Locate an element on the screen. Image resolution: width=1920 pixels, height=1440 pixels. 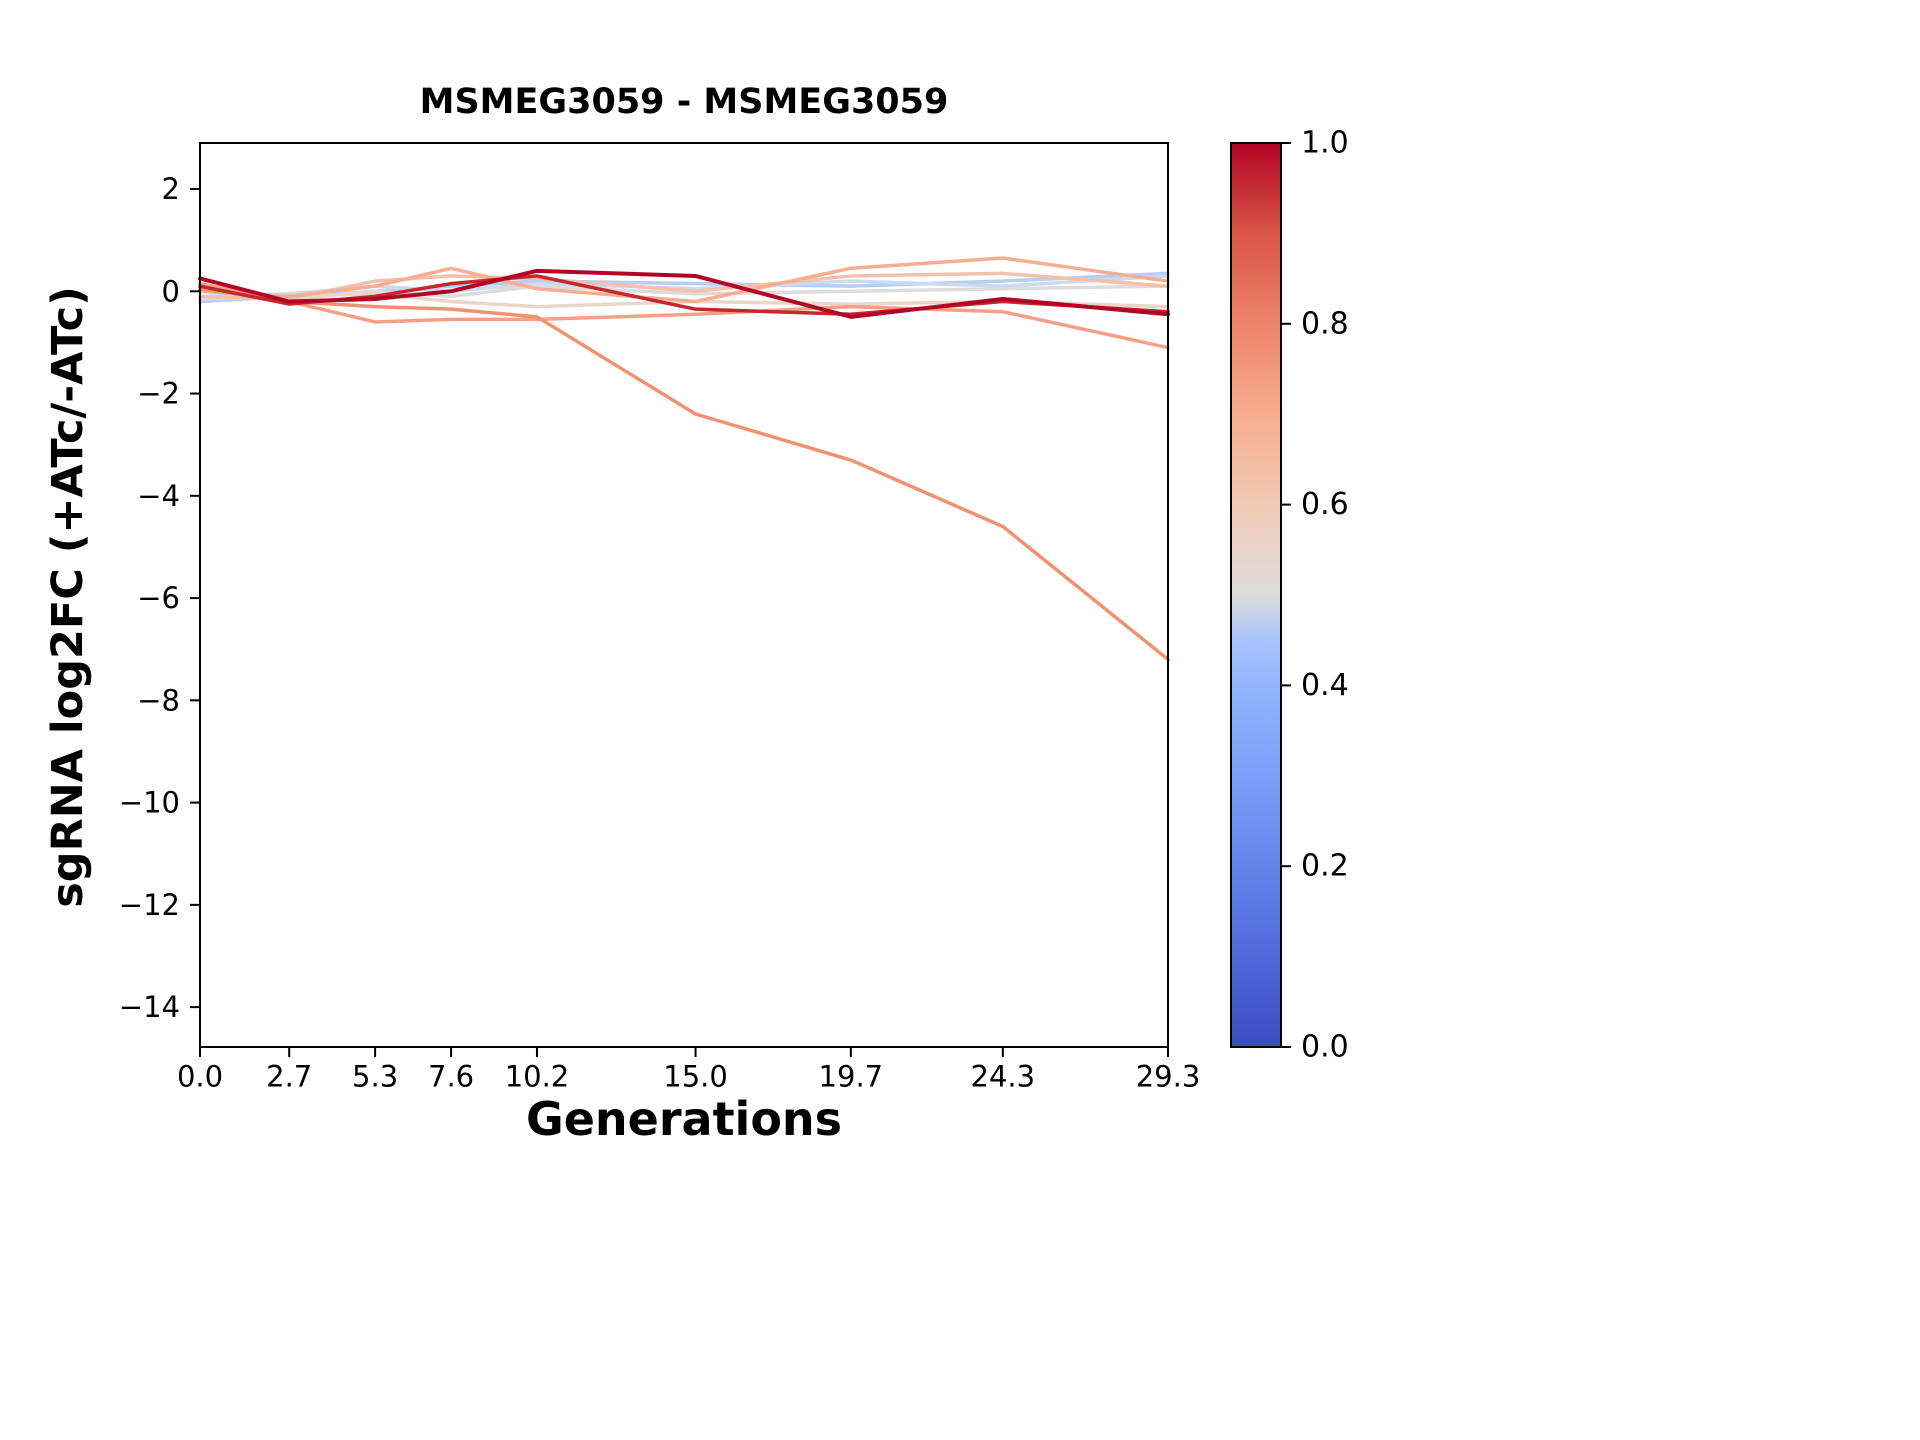
colorbar-tick-label: 0.4 is located at coordinates (1325, 685).